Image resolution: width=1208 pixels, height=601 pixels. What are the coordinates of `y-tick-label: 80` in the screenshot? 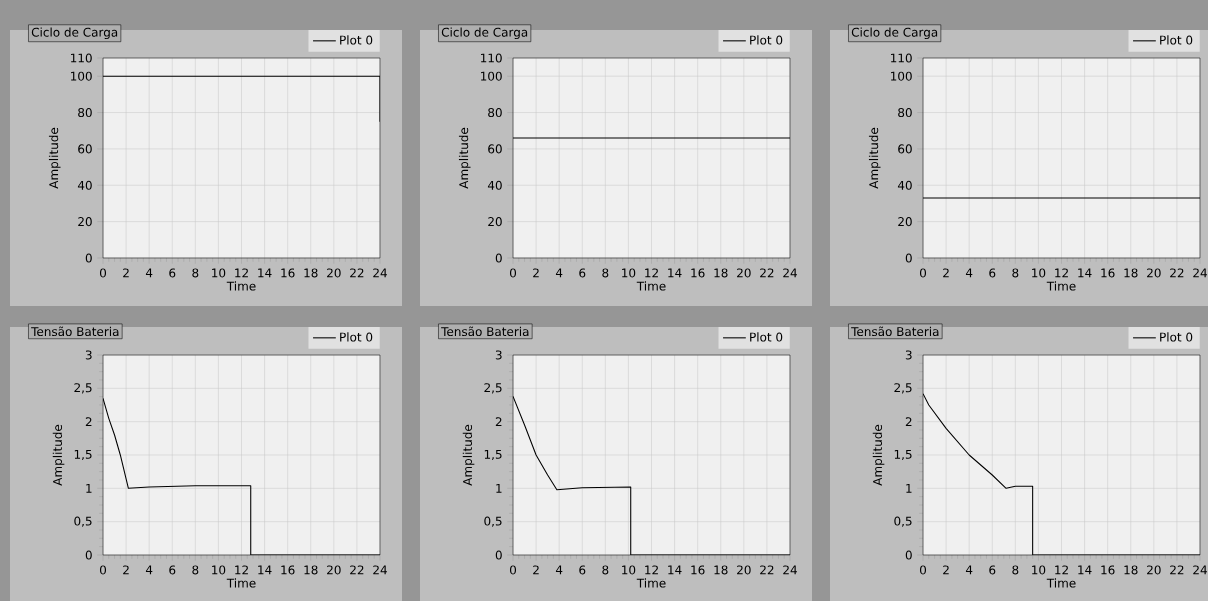 It's located at (495, 113).